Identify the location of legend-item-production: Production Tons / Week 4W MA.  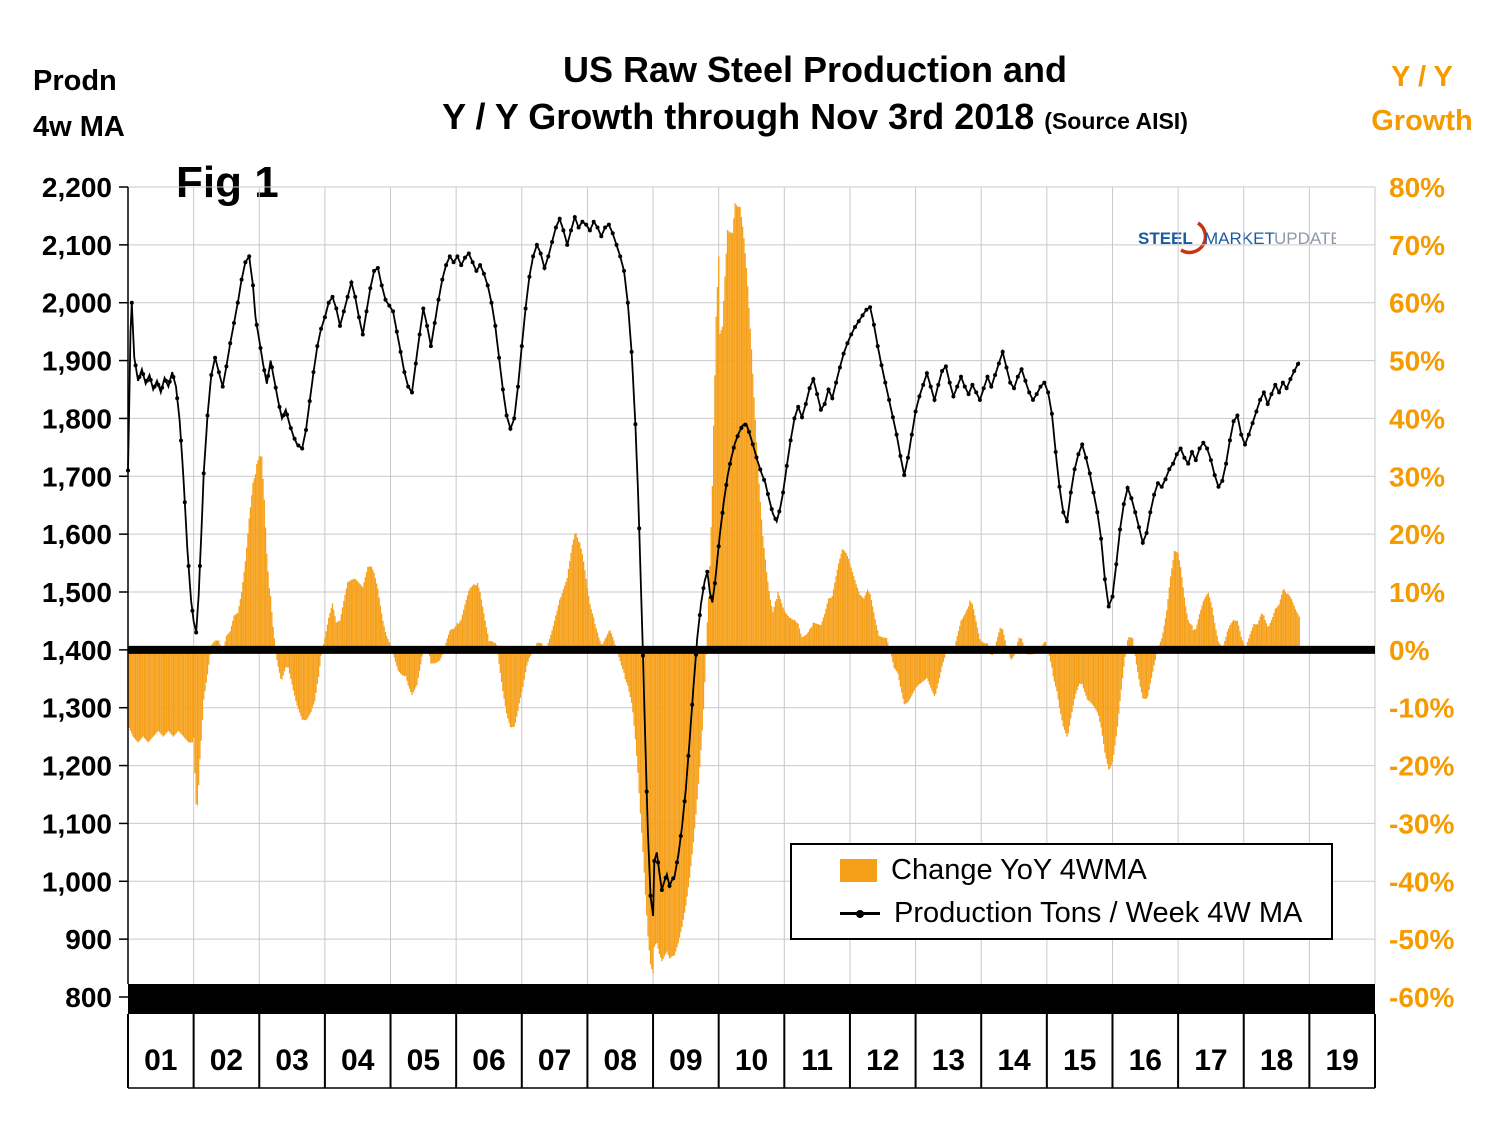
(1085, 913).